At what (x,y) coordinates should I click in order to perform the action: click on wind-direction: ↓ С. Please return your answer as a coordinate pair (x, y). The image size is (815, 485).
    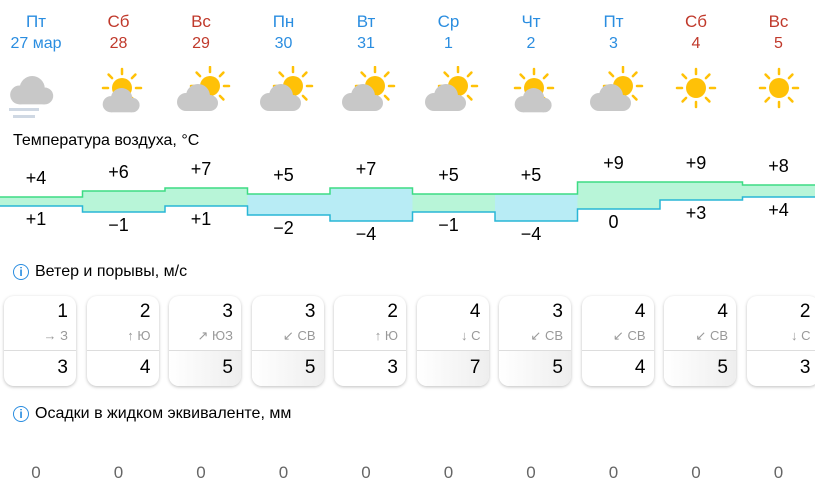
    Looking at the image, I should click on (801, 335).